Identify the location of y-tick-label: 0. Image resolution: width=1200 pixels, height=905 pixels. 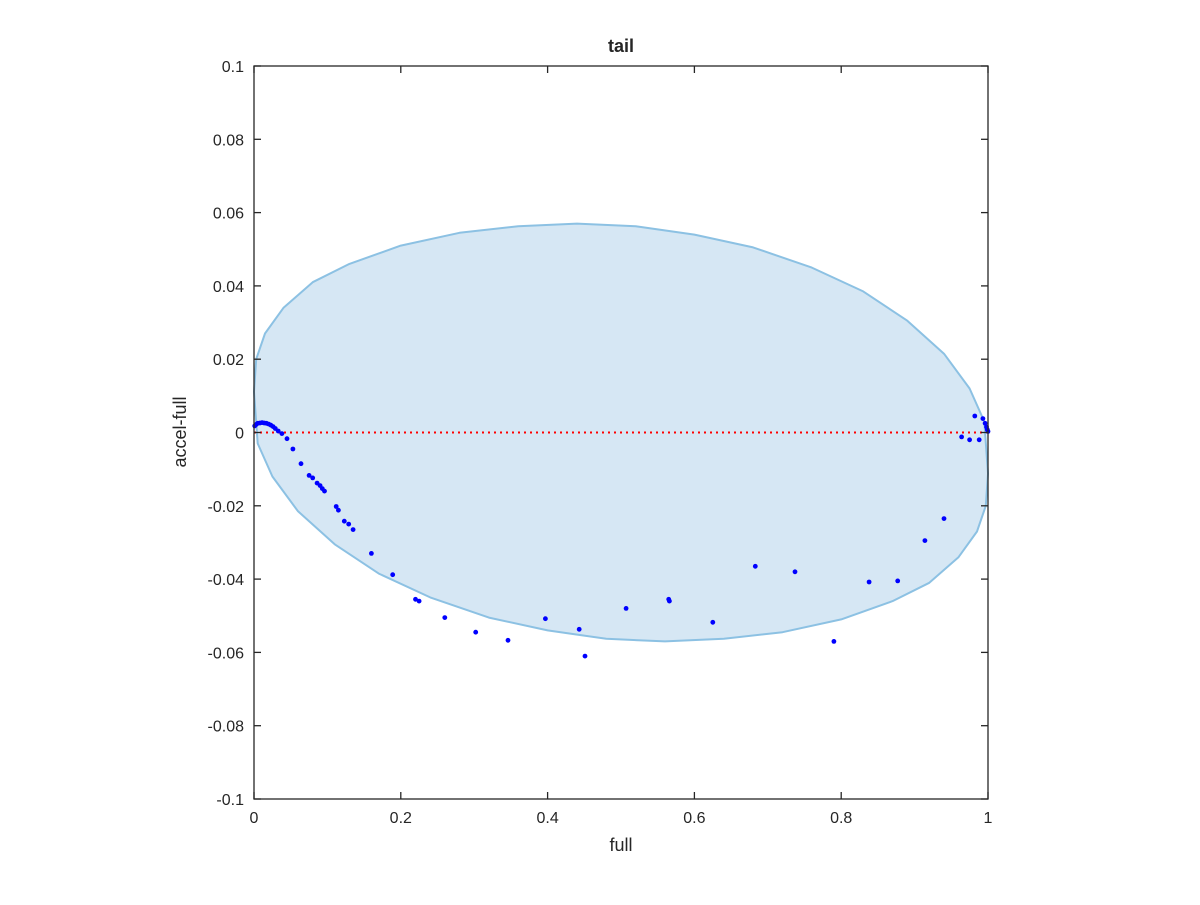
(239, 434).